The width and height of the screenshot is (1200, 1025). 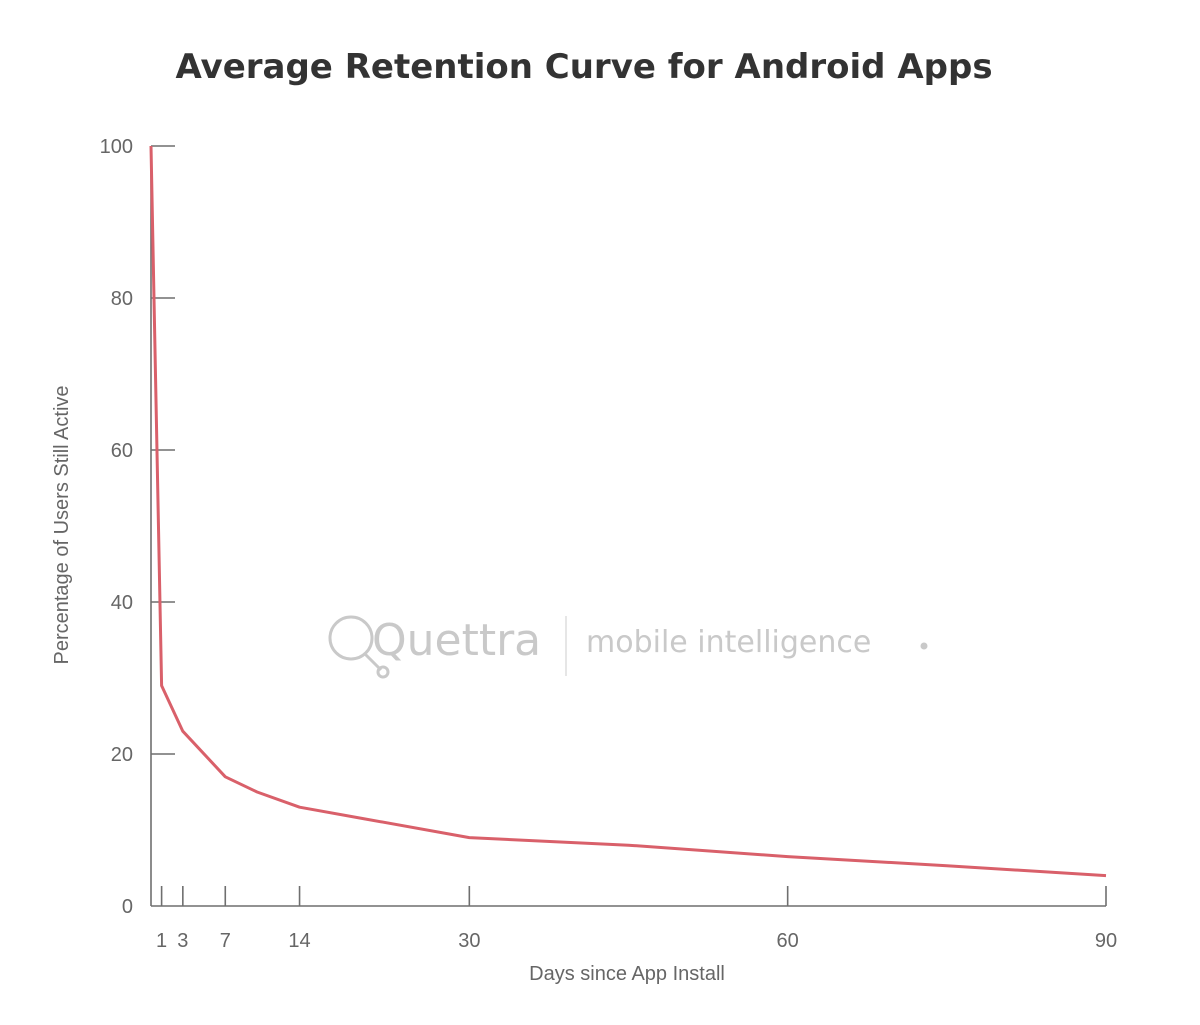 I want to click on quettra-watermark: Quettra mobile intelligence, so click(x=628, y=647).